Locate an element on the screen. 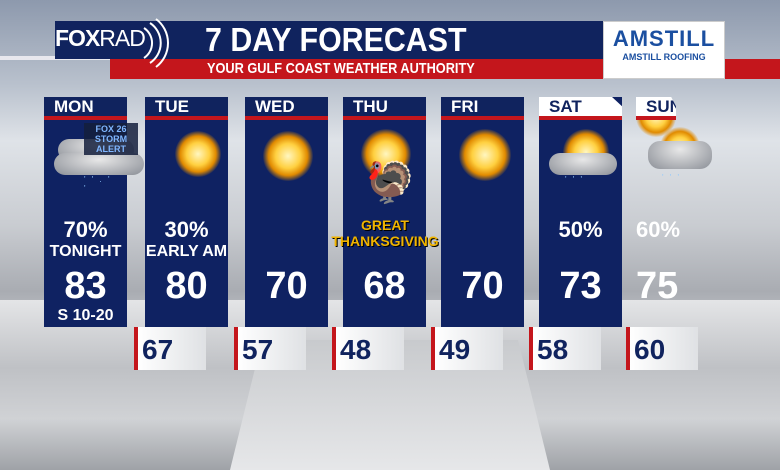 This screenshot has height=470, width=780. sponsor-logo: AMSTILL AMSTILL ROOFING is located at coordinates (664, 50).